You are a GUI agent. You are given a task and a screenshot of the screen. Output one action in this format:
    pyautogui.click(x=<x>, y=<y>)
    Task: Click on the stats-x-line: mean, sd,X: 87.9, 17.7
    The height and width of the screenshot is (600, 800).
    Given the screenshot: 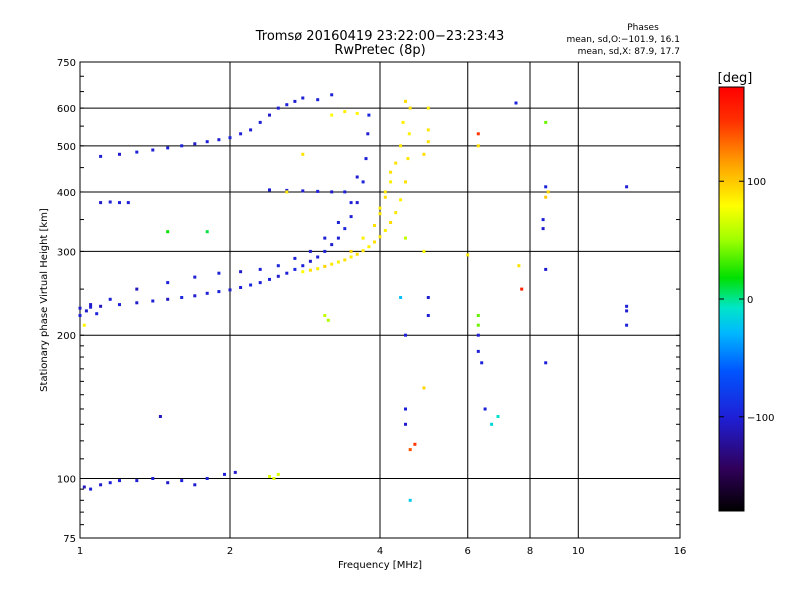 What is the action you would take?
    pyautogui.click(x=629, y=52)
    